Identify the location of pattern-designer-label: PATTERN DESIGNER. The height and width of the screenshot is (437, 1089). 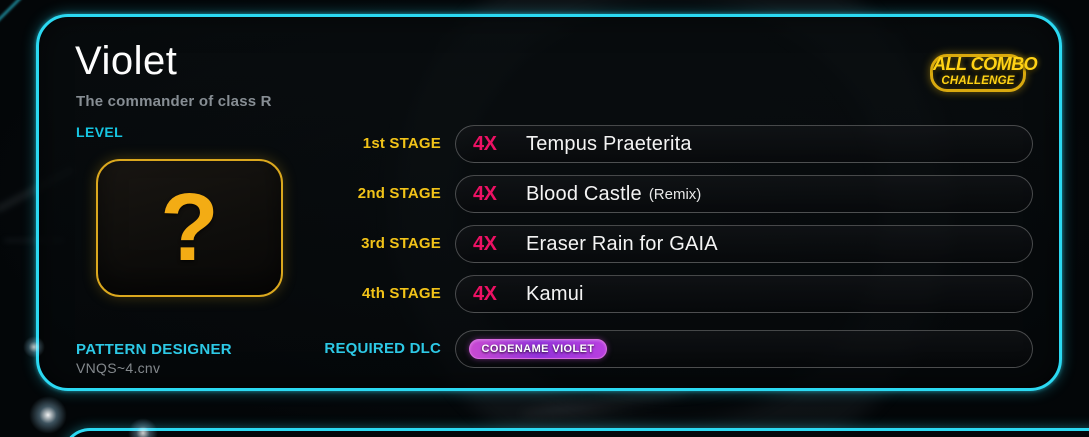
(154, 349).